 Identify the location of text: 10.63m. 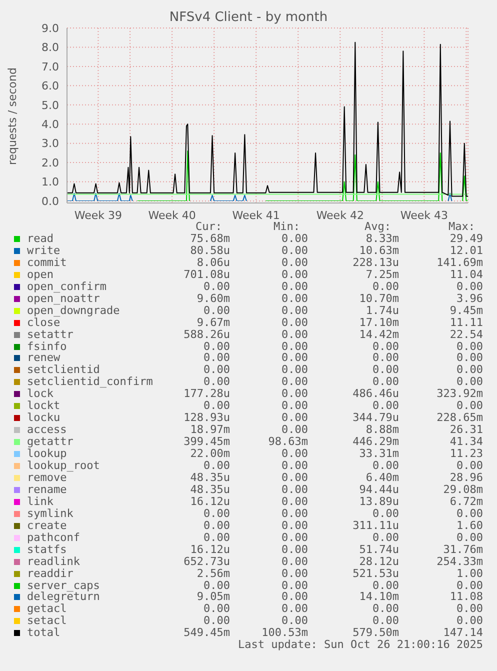
(379, 250).